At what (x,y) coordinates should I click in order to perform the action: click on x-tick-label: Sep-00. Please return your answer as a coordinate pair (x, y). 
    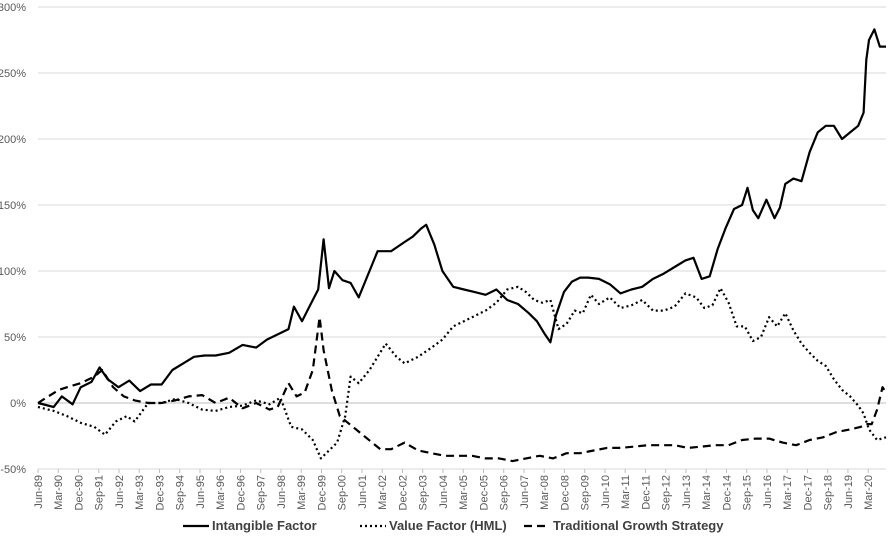
    Looking at the image, I should click on (343, 492).